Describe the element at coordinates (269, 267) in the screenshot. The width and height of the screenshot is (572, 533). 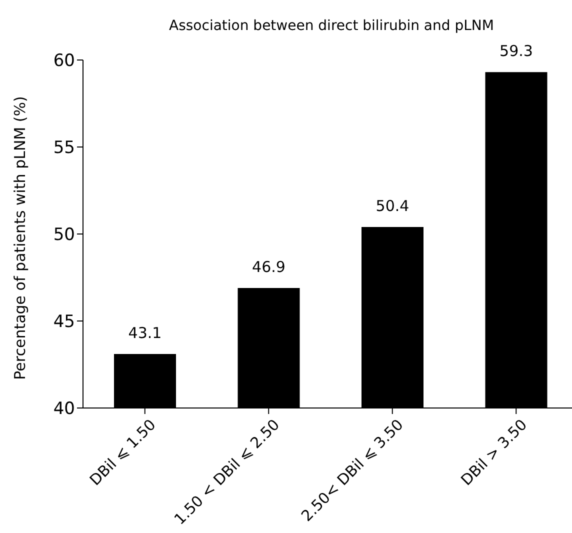
I see `data-label: 46.9` at that location.